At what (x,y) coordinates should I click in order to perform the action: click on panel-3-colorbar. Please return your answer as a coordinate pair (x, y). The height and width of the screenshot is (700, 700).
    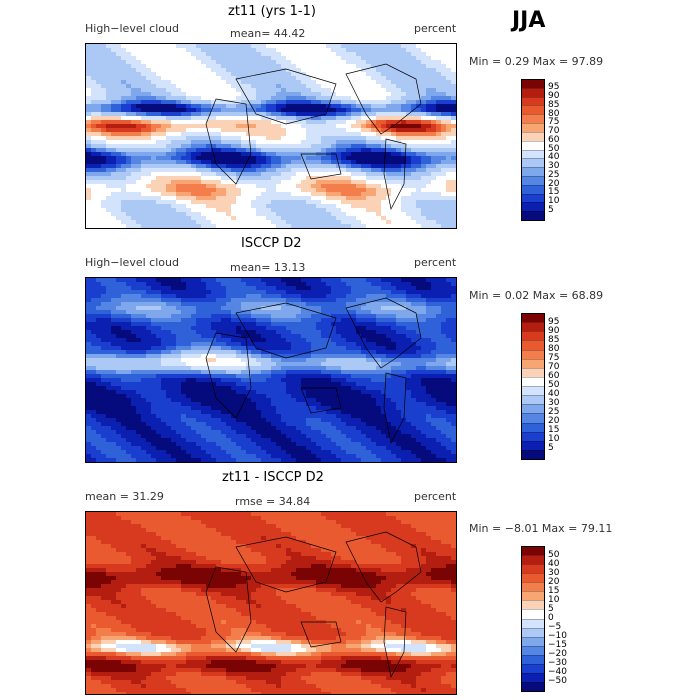
    Looking at the image, I should click on (533, 619).